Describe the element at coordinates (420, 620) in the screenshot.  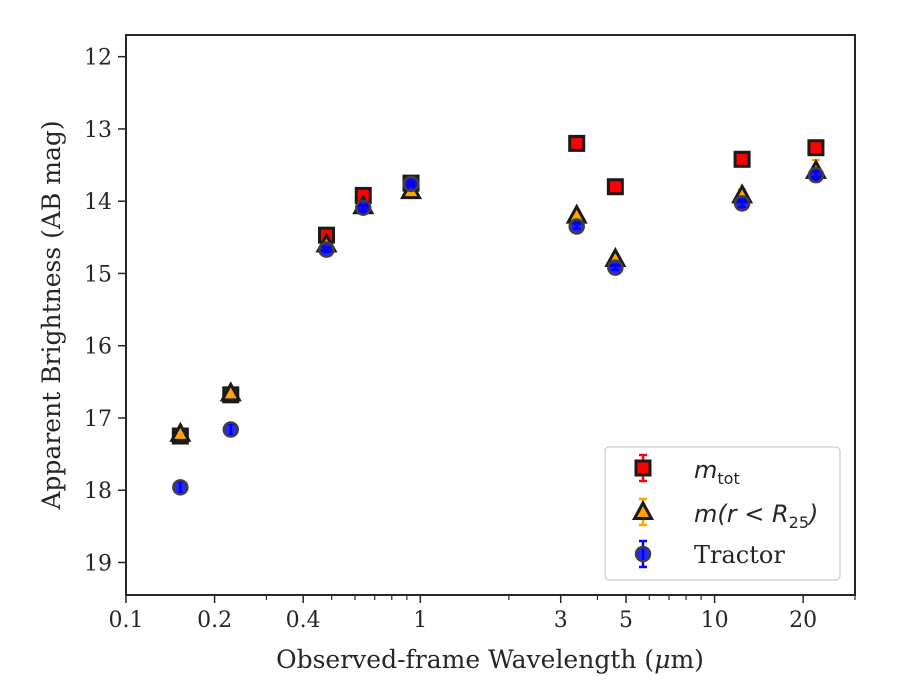
I see `x-tick-label: 1` at that location.